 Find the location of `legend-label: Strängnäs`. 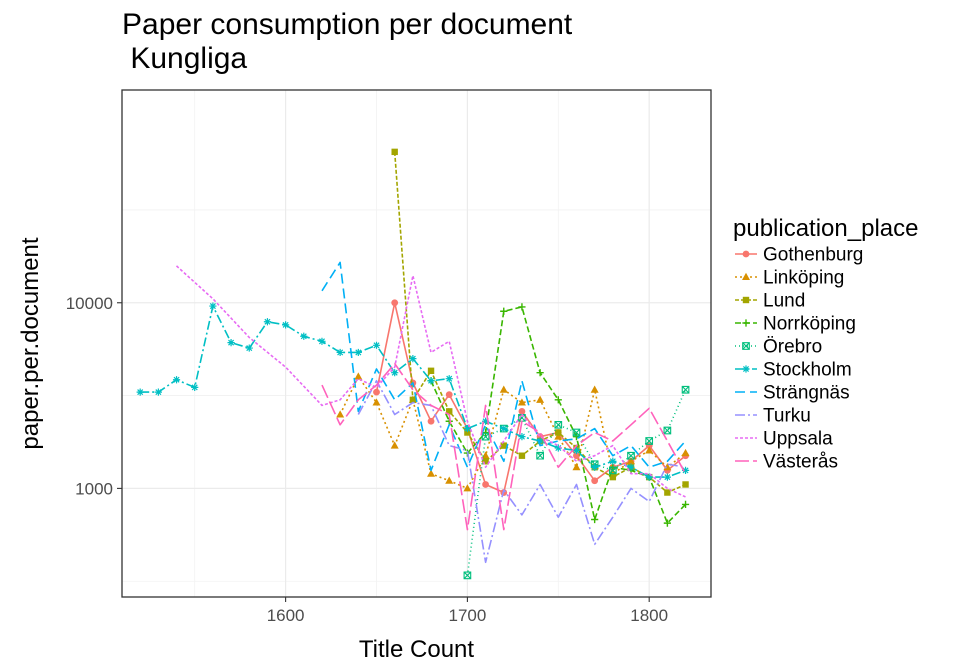

legend-label: Strängnäs is located at coordinates (806, 393).